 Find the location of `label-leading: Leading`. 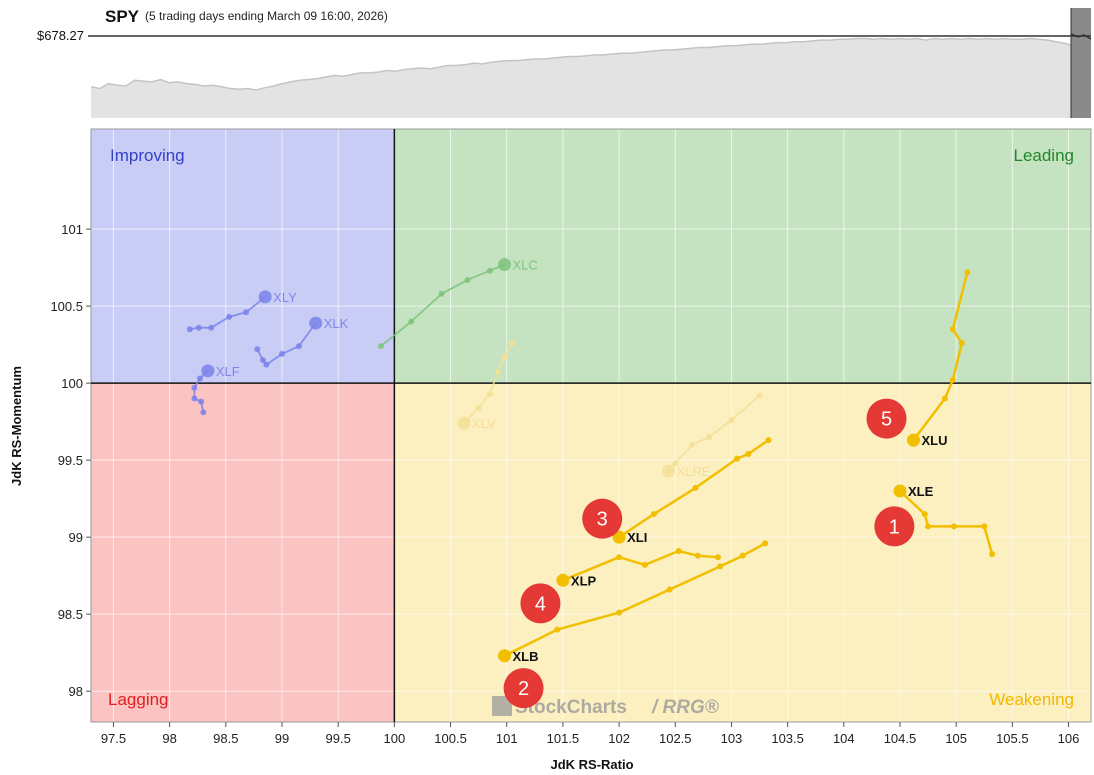

label-leading: Leading is located at coordinates (1043, 155).